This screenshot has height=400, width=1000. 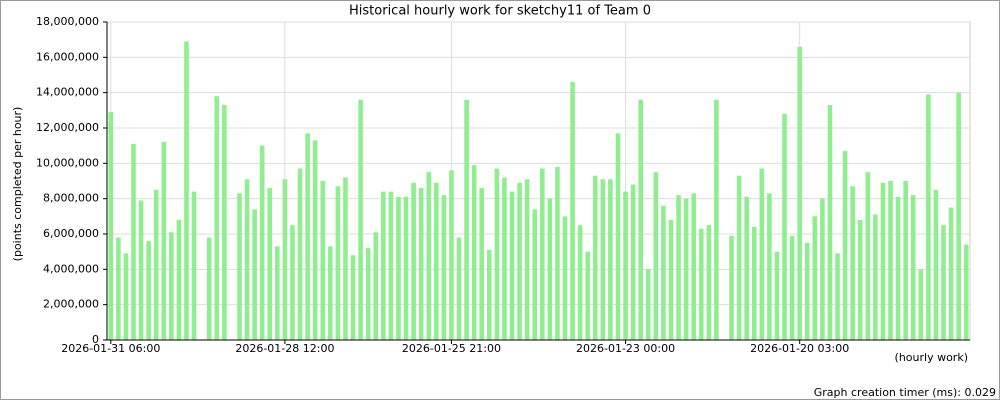 I want to click on y-tick-label: 4,000,000, so click(x=71, y=268).